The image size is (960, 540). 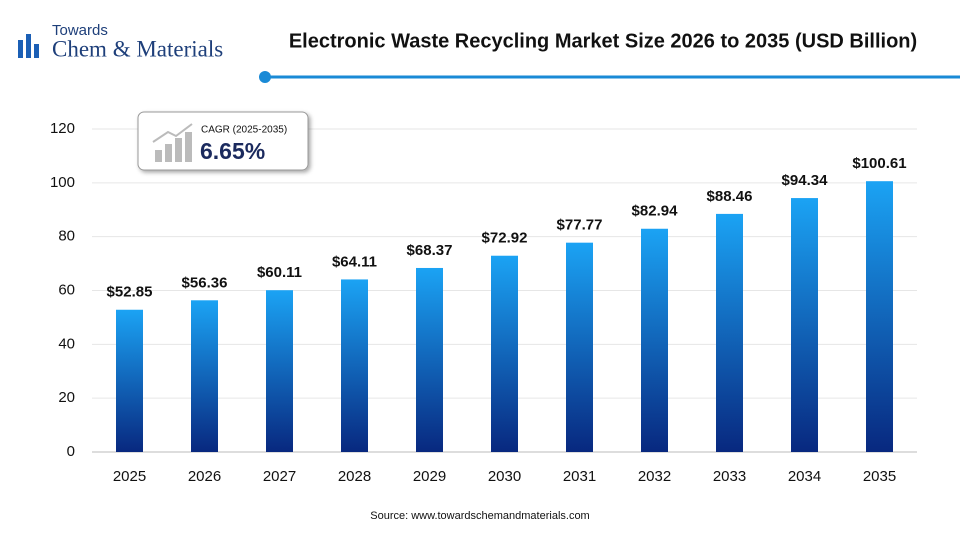 What do you see at coordinates (279, 272) in the screenshot?
I see `value-label: $60.11` at bounding box center [279, 272].